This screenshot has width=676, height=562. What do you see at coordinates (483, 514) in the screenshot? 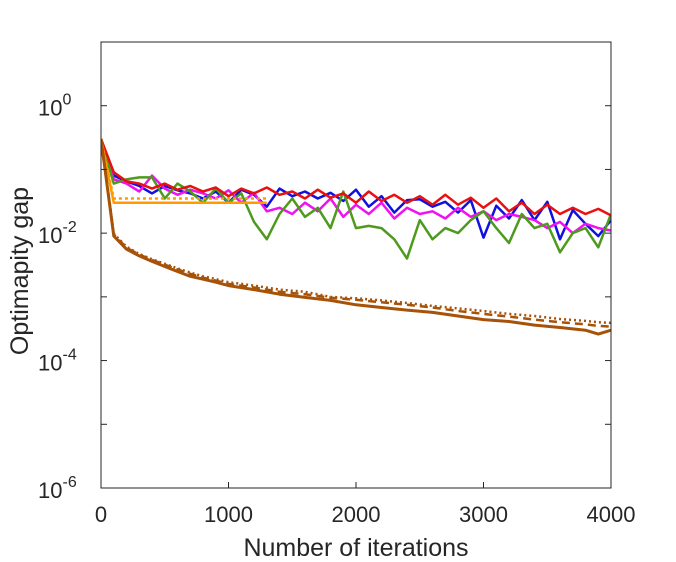
I see `x-tick-label: 3000` at bounding box center [483, 514].